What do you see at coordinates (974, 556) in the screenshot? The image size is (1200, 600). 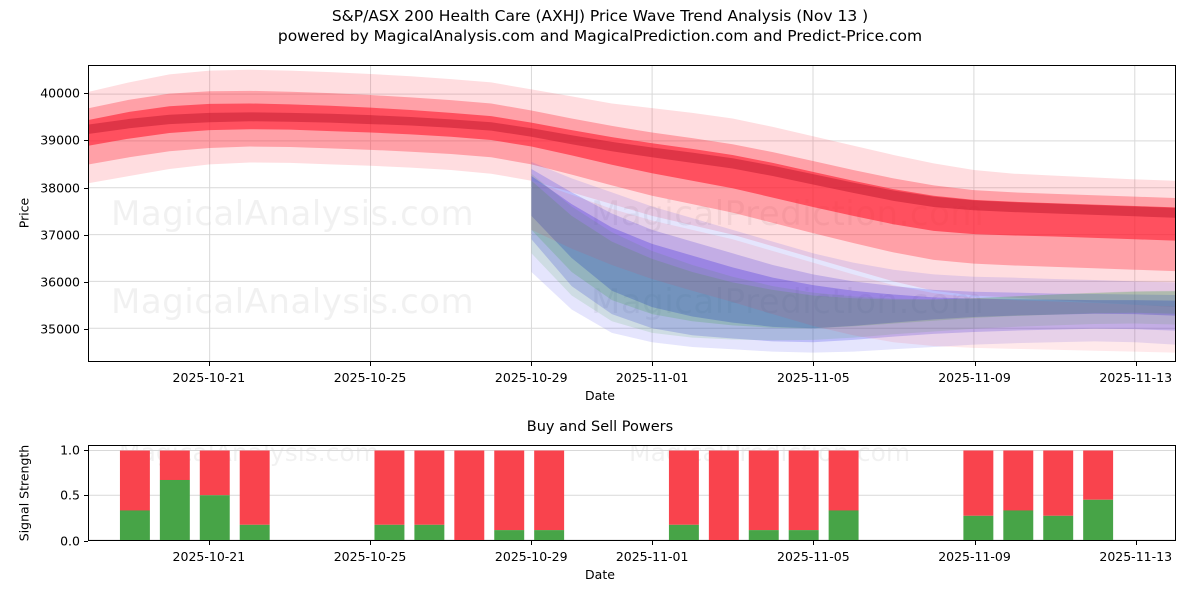 I see `power-x-tick-label: 2025-11-09` at bounding box center [974, 556].